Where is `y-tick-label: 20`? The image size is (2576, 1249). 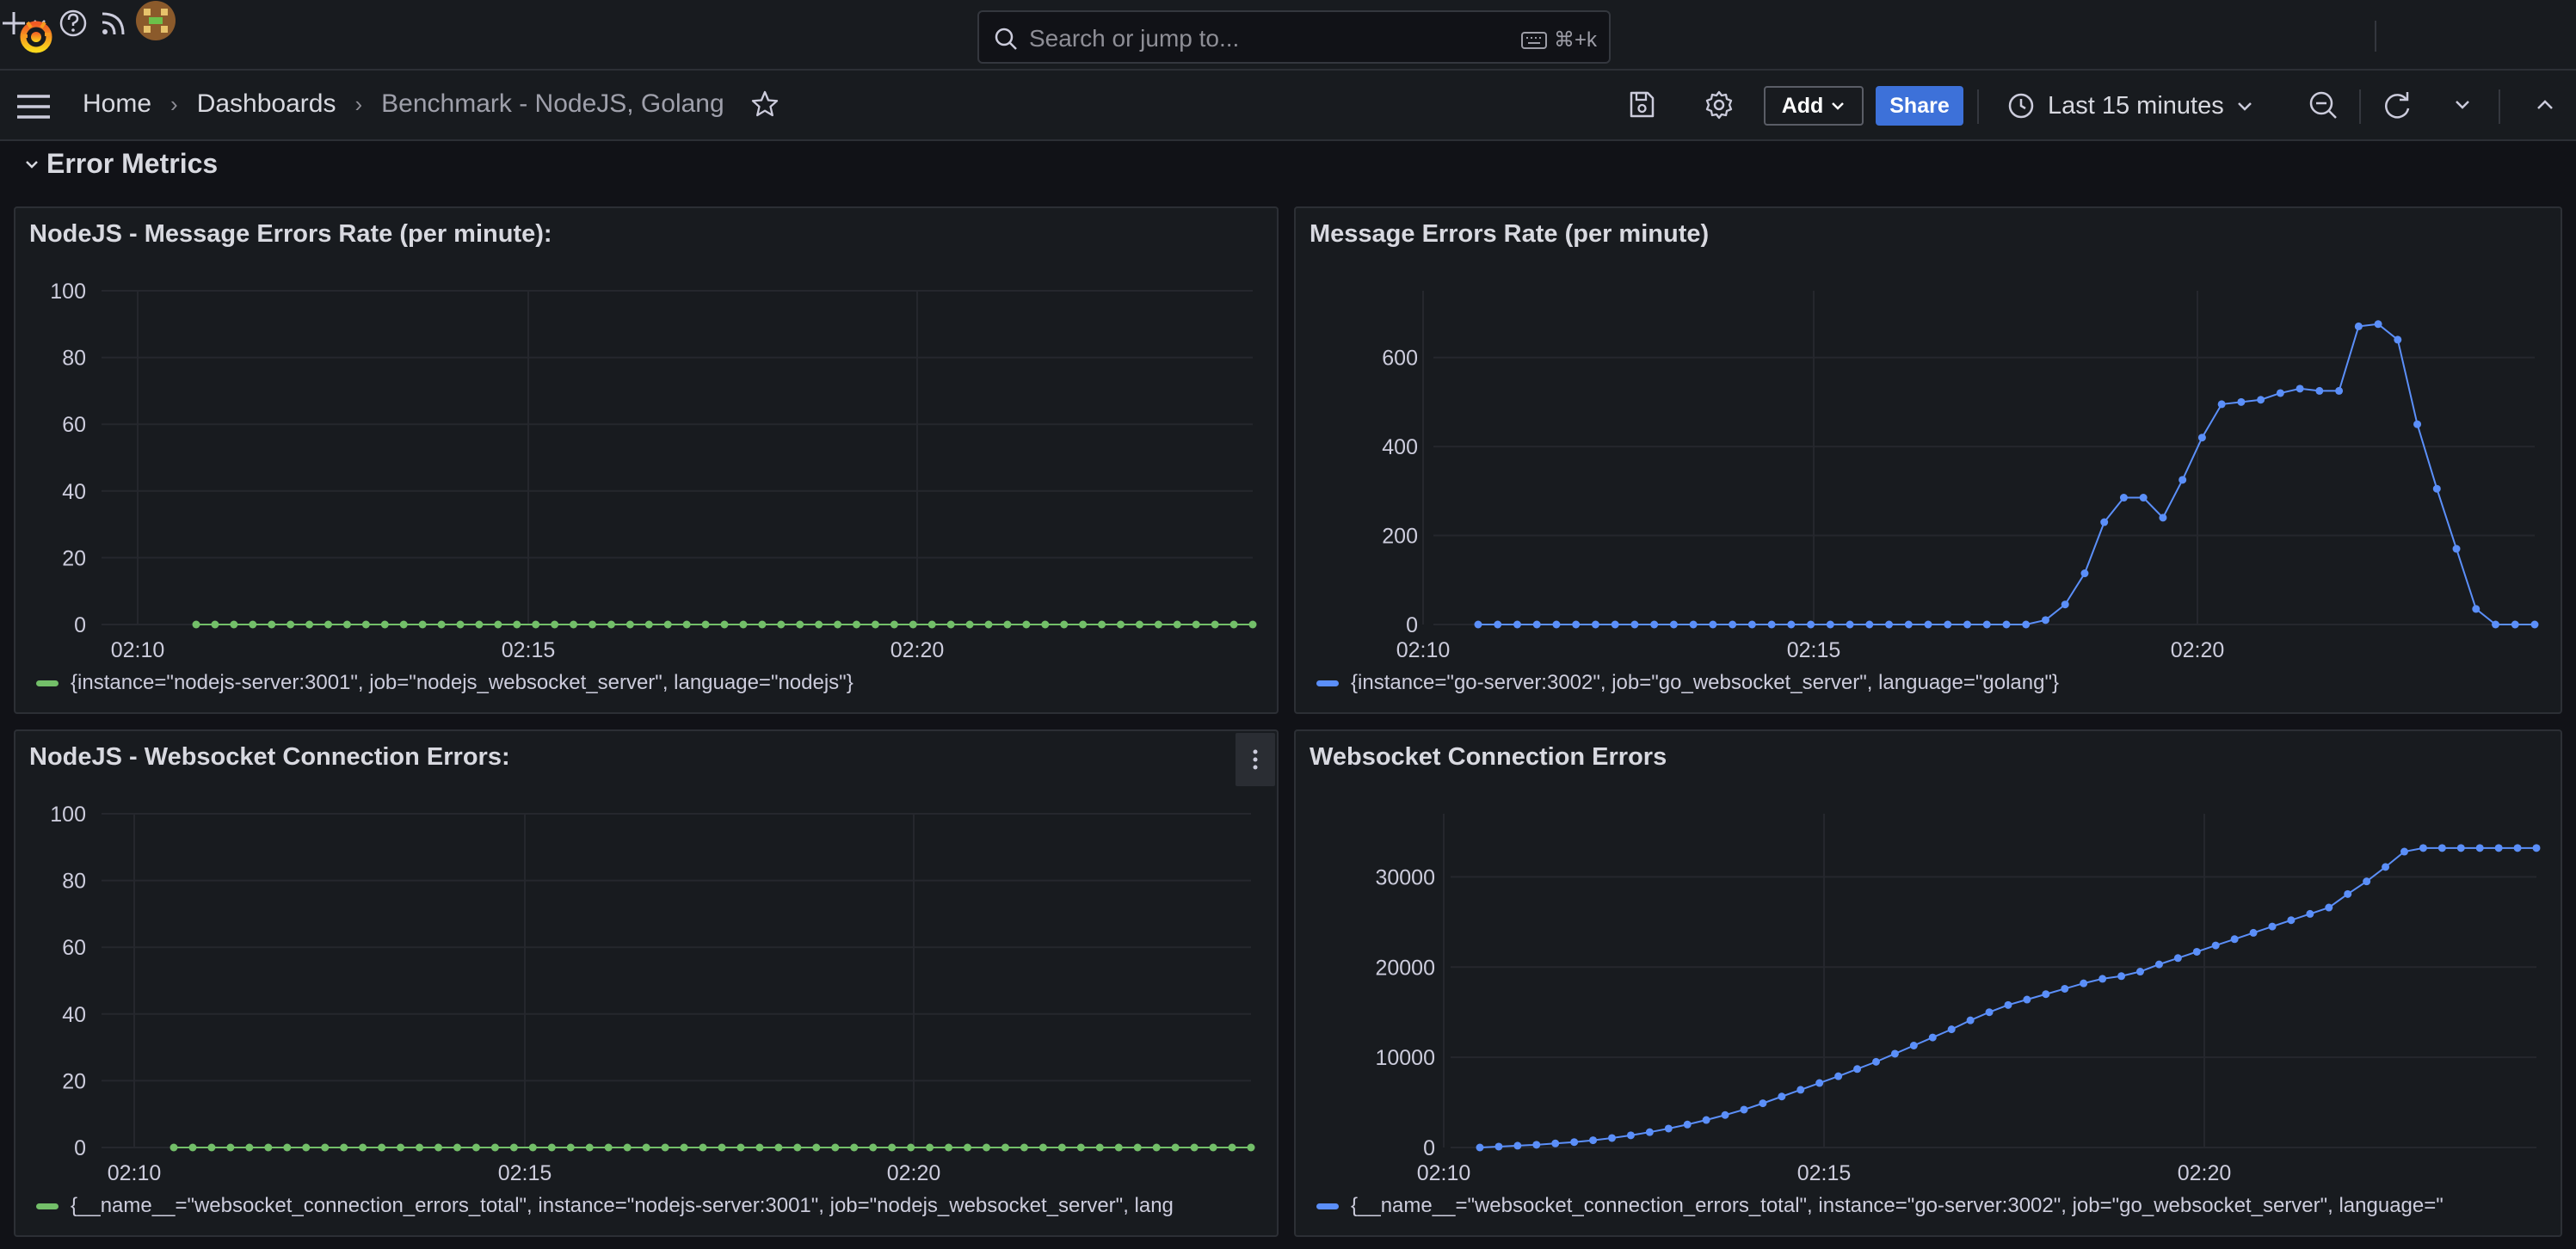
y-tick-label: 20 is located at coordinates (74, 1081).